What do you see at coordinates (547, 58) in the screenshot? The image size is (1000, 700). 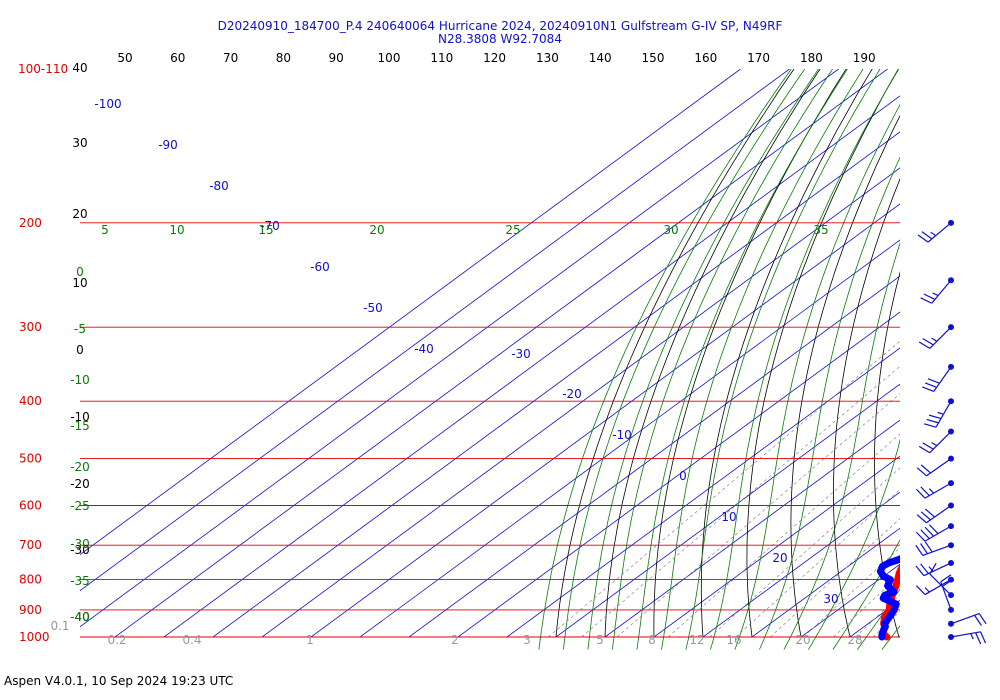 I see `top-axis-tick: 130` at bounding box center [547, 58].